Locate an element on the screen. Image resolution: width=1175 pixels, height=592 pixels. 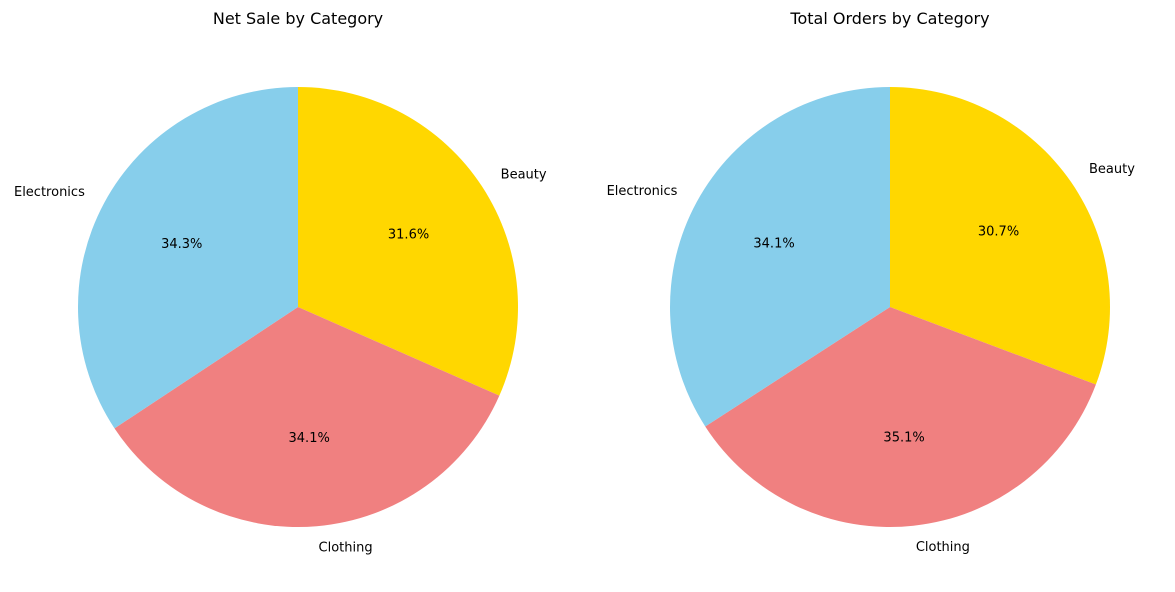
percent-label-electronics: 34.3% is located at coordinates (181, 244).